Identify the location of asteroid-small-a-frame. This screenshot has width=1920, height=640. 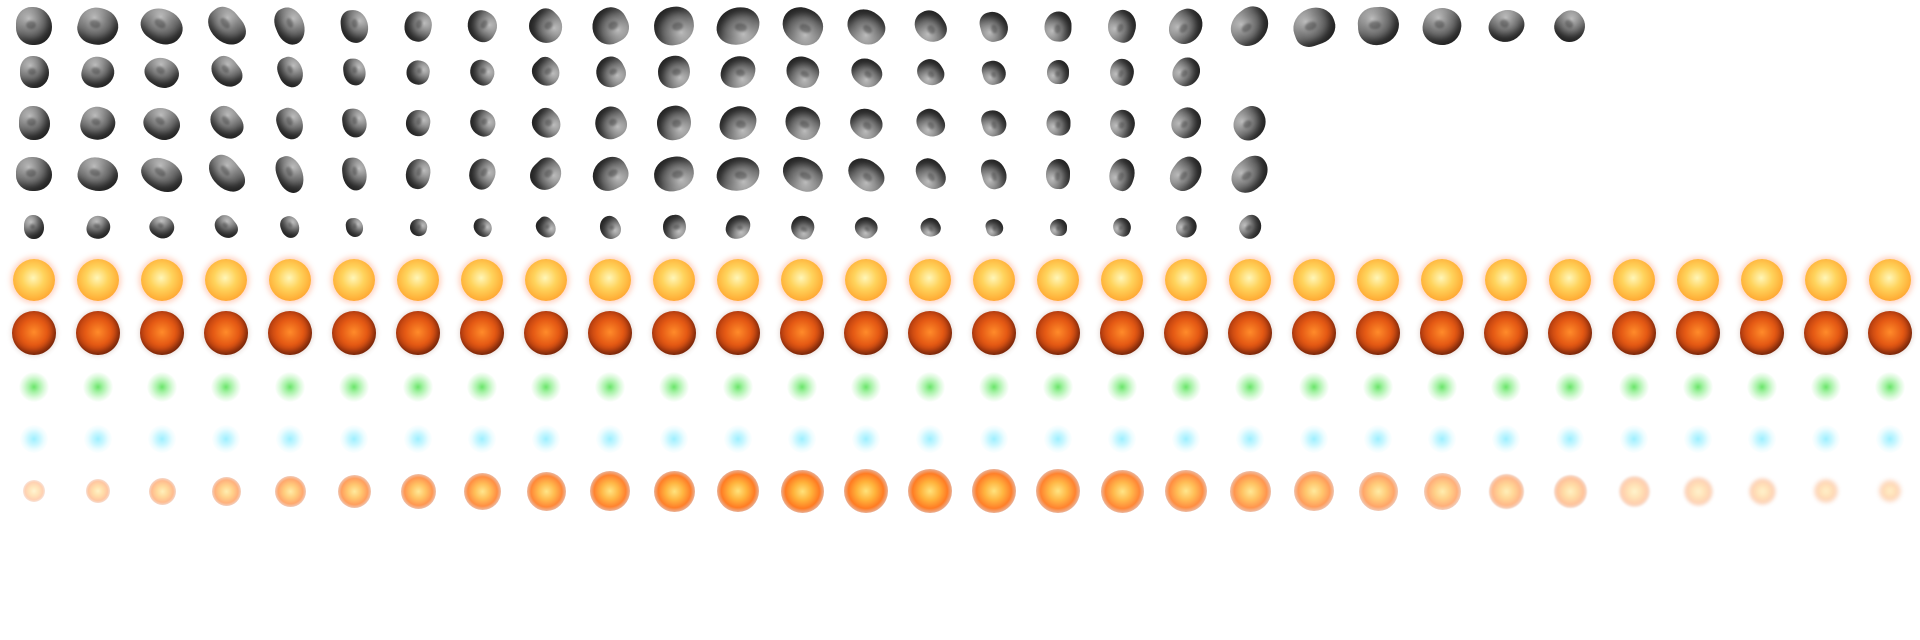
(162, 72).